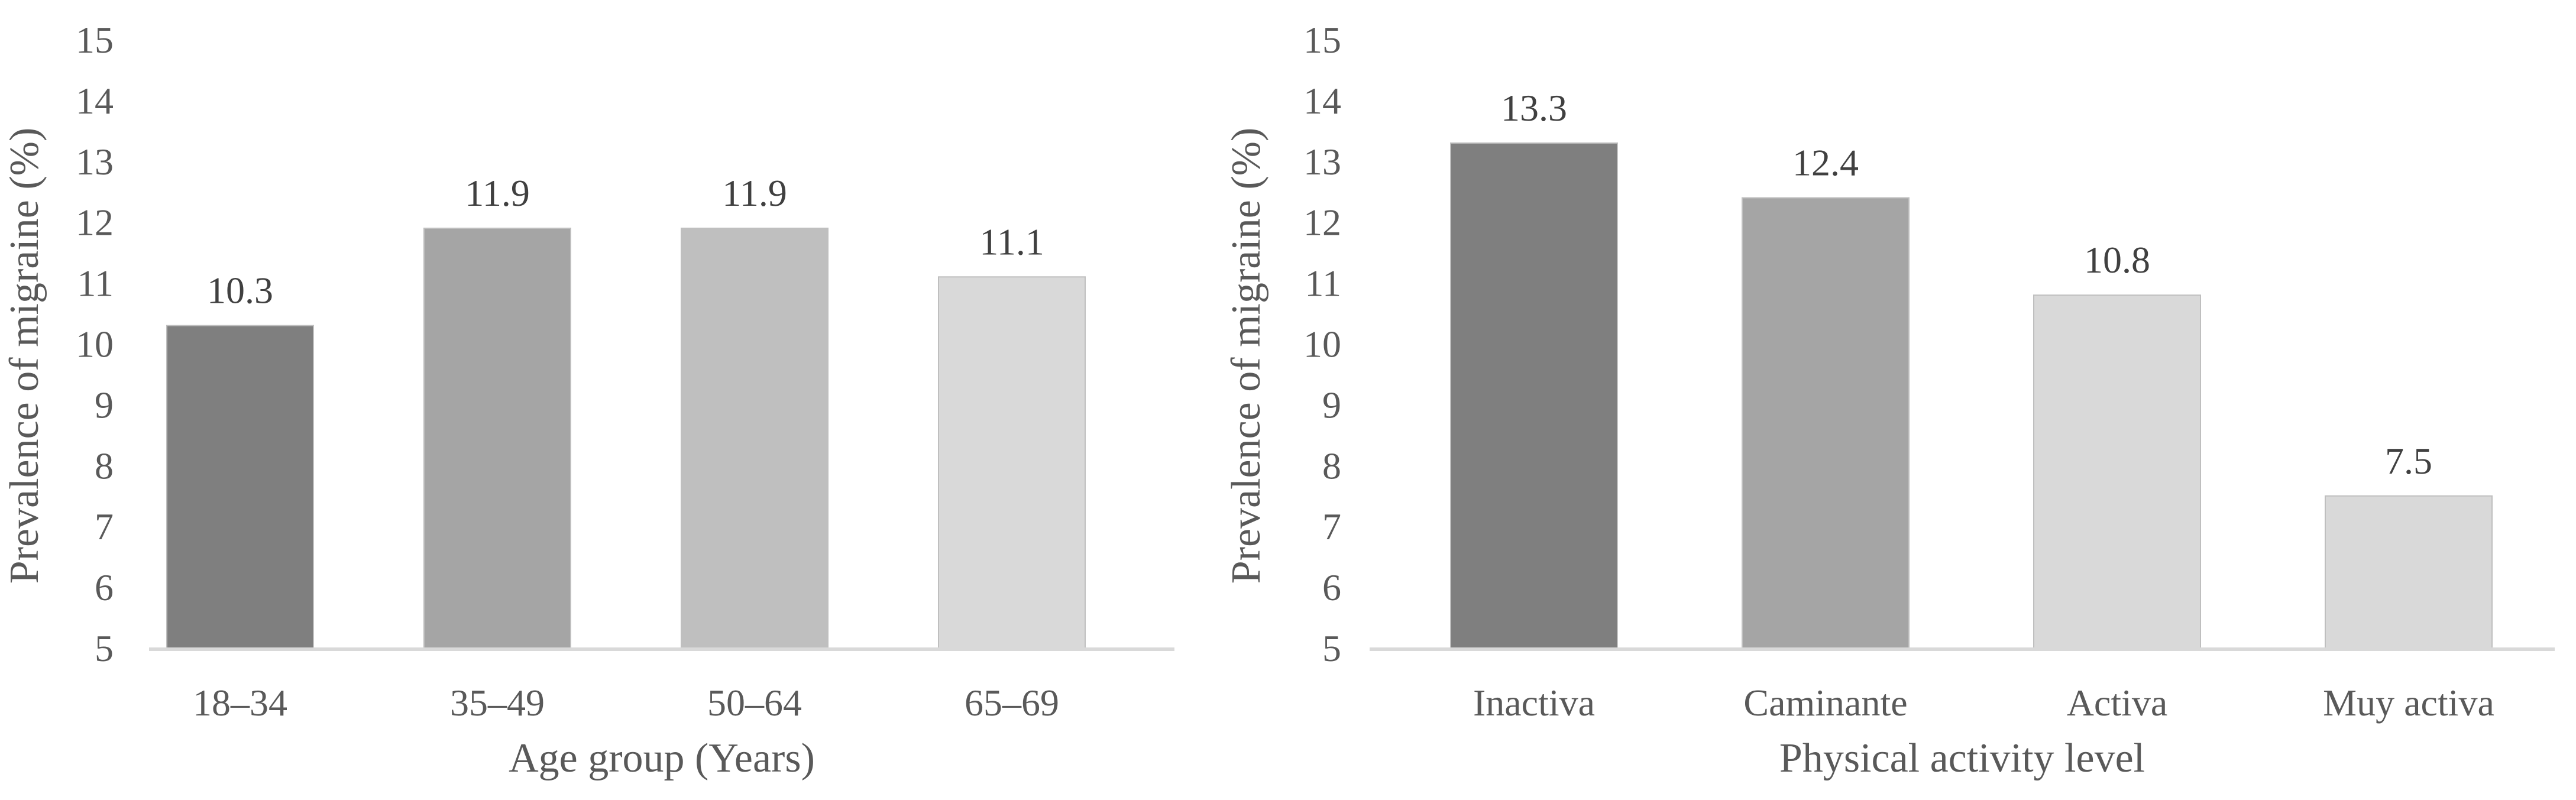 The height and width of the screenshot is (800, 2576). I want to click on x-category-label: Muy activa, so click(2408, 703).